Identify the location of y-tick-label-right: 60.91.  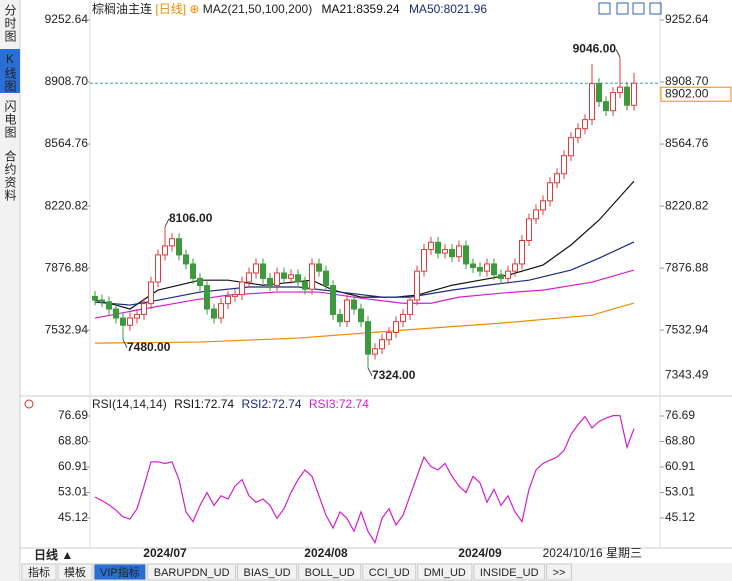
(680, 466).